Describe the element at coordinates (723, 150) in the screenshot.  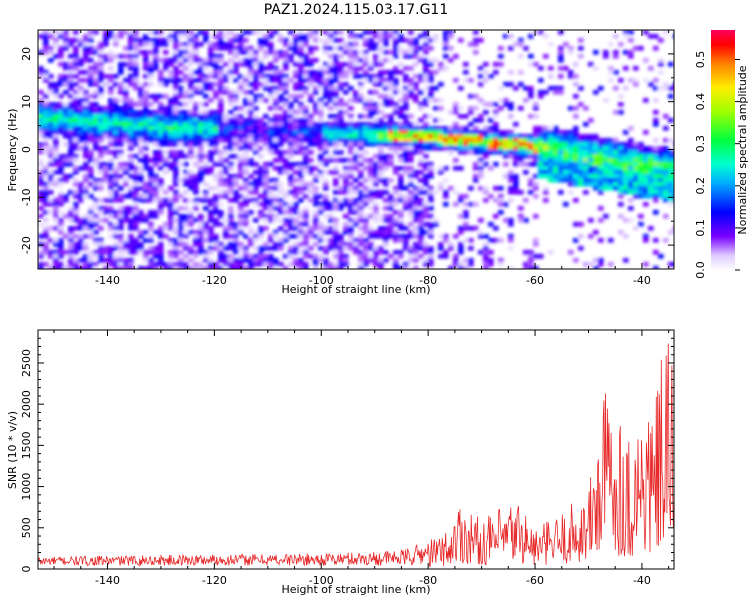
I see `colorbar-gradient` at that location.